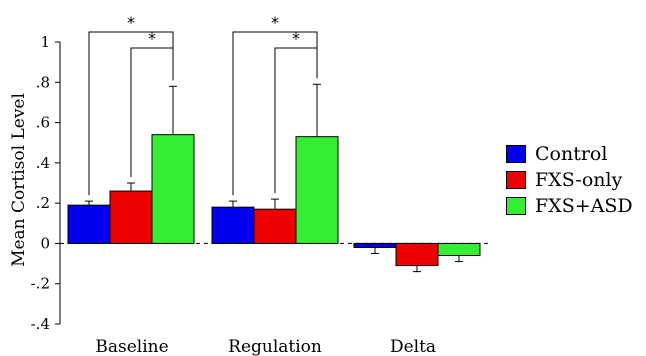 The image size is (646, 356). I want to click on x-category-label: Regulation, so click(275, 346).